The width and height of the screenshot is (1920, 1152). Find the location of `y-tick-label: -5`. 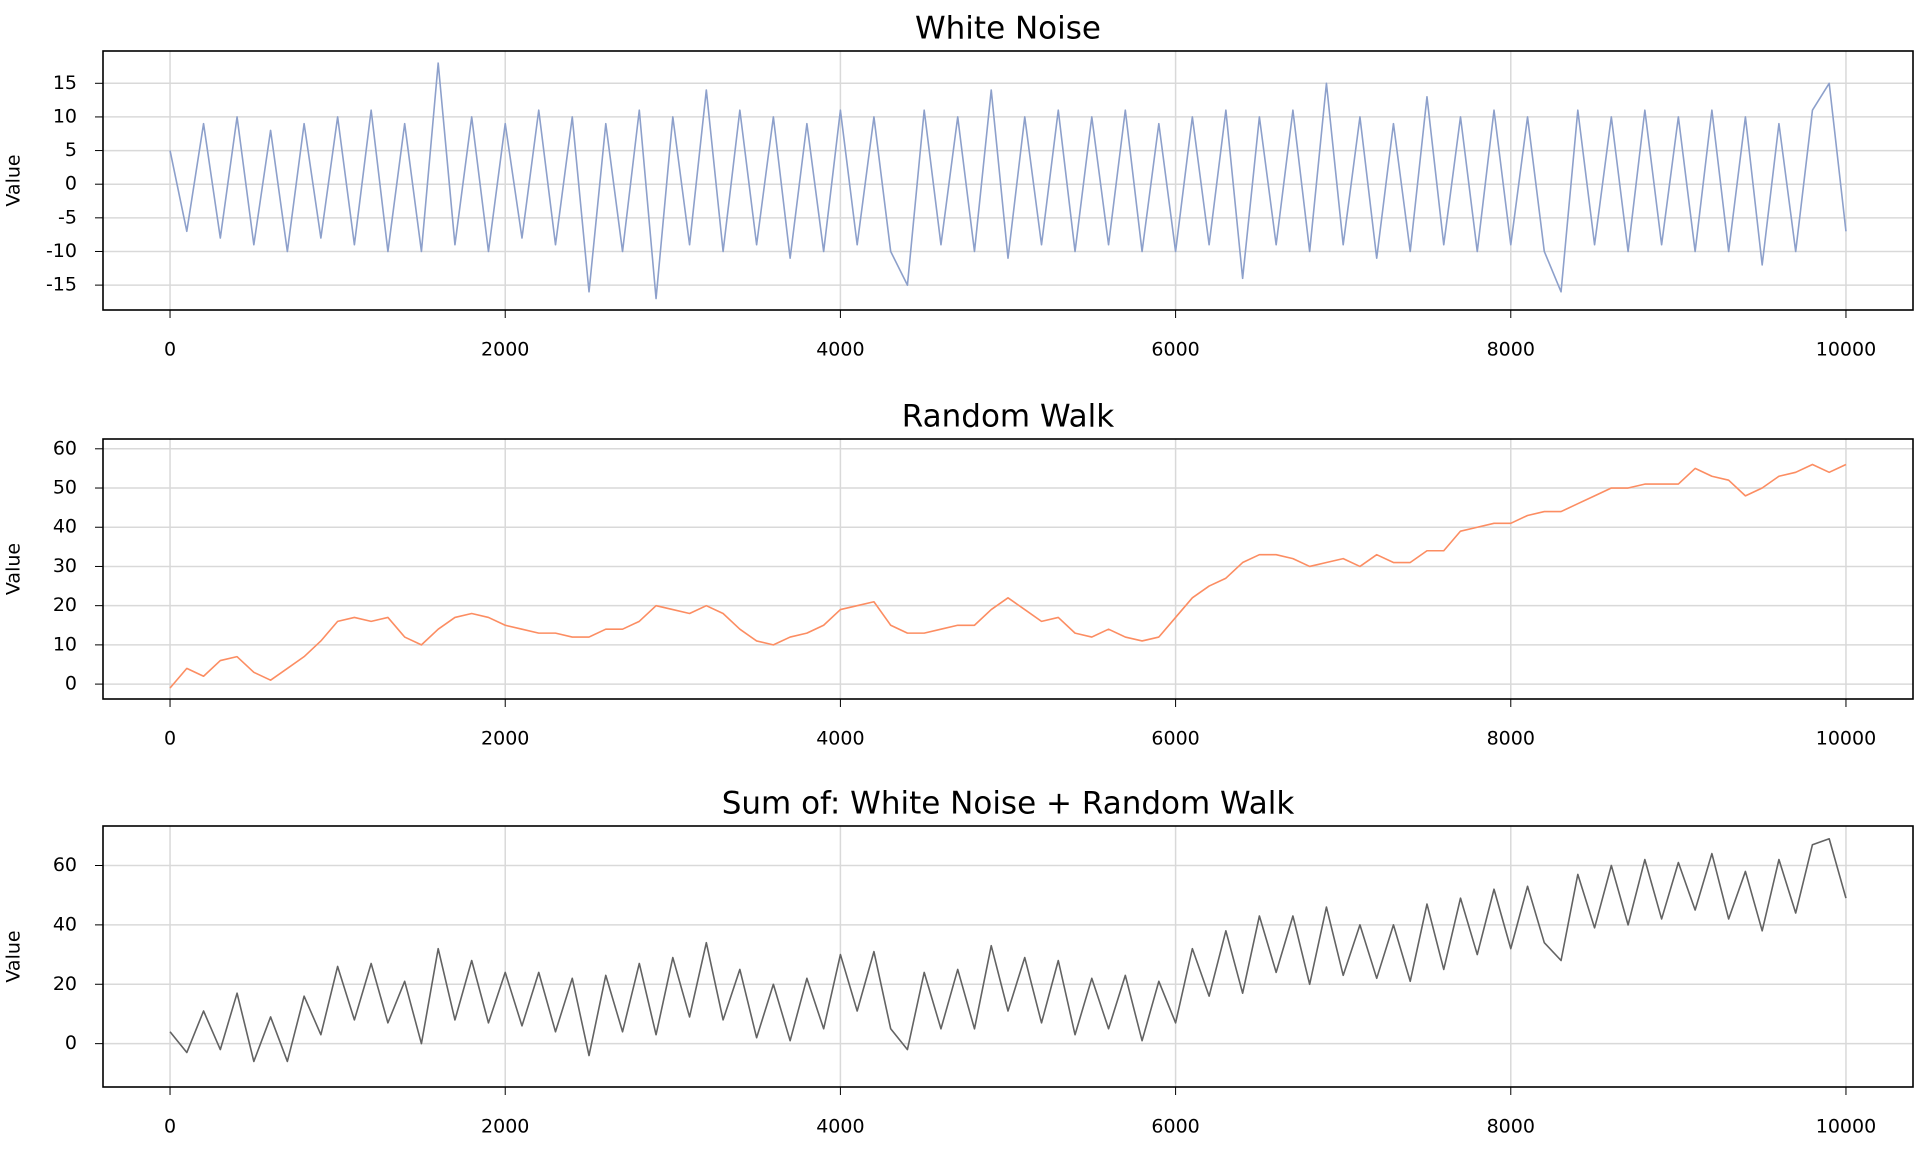

y-tick-label: -5 is located at coordinates (67, 217).